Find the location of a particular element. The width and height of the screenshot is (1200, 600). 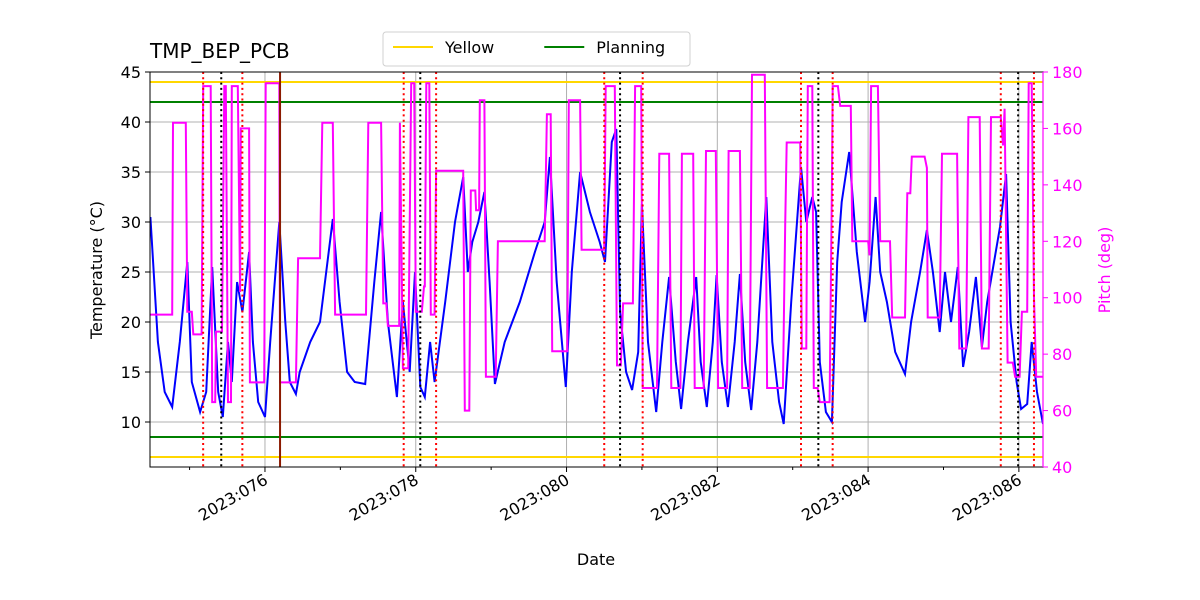

legend: Yellow Planning is located at coordinates (536, 49).